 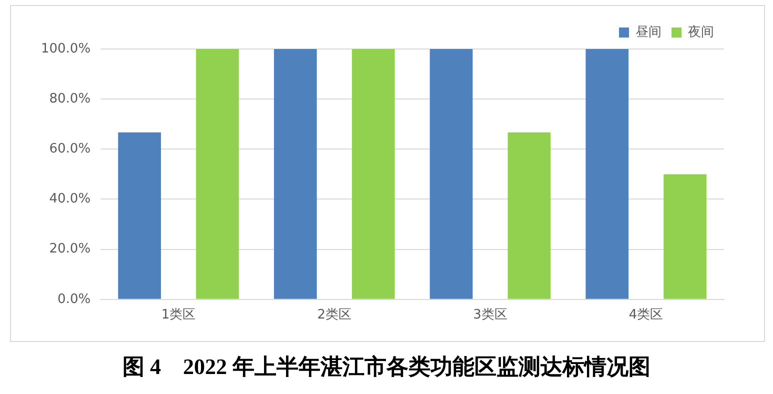 I want to click on y-tick-label: 80.0%, so click(x=70, y=98).